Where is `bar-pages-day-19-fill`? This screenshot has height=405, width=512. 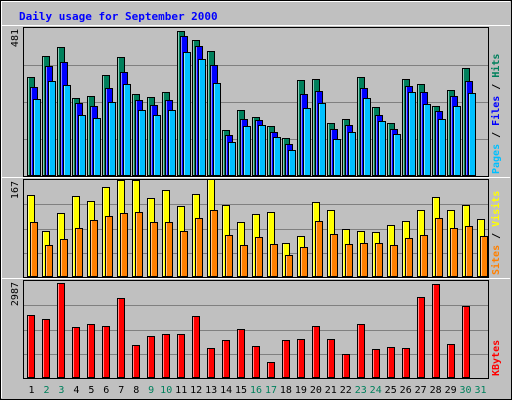 bar-pages-day-19-fill is located at coordinates (307, 142).